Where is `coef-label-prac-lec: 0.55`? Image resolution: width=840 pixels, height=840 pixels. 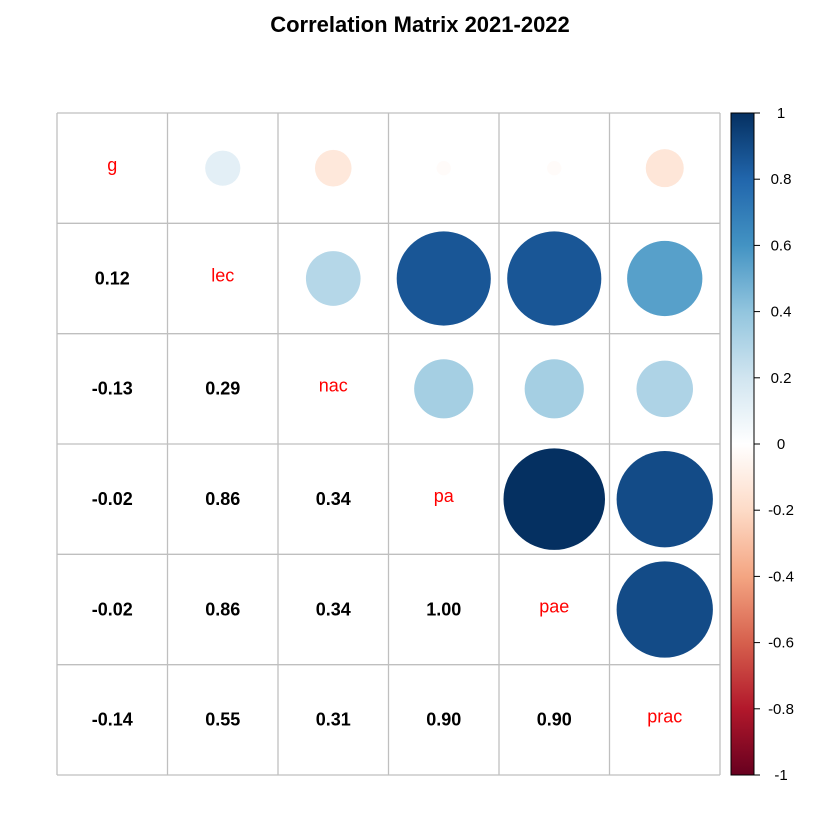 coef-label-prac-lec: 0.55 is located at coordinates (222, 720).